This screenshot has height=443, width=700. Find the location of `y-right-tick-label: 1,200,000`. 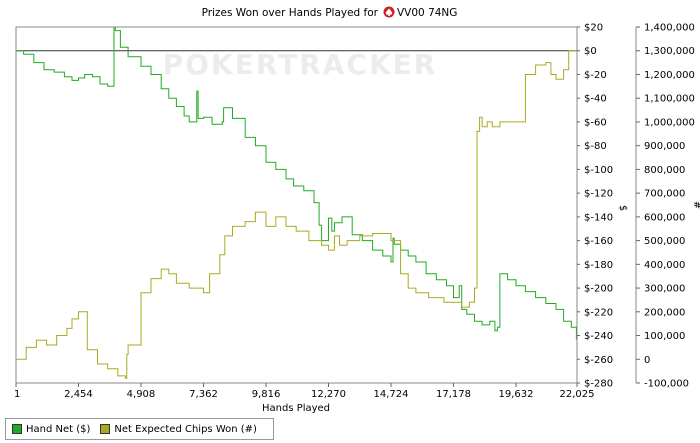

y-right-tick-label: 1,200,000 is located at coordinates (669, 75).